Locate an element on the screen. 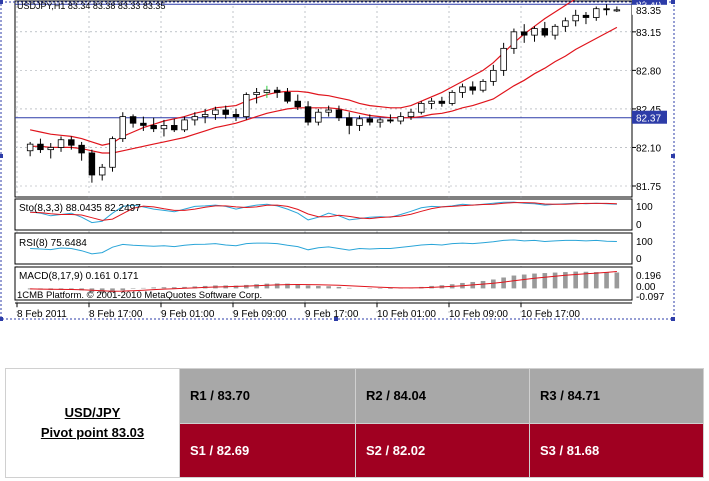 The image size is (709, 481). time-tick-label: 10 Feb 09:00 is located at coordinates (478, 314).